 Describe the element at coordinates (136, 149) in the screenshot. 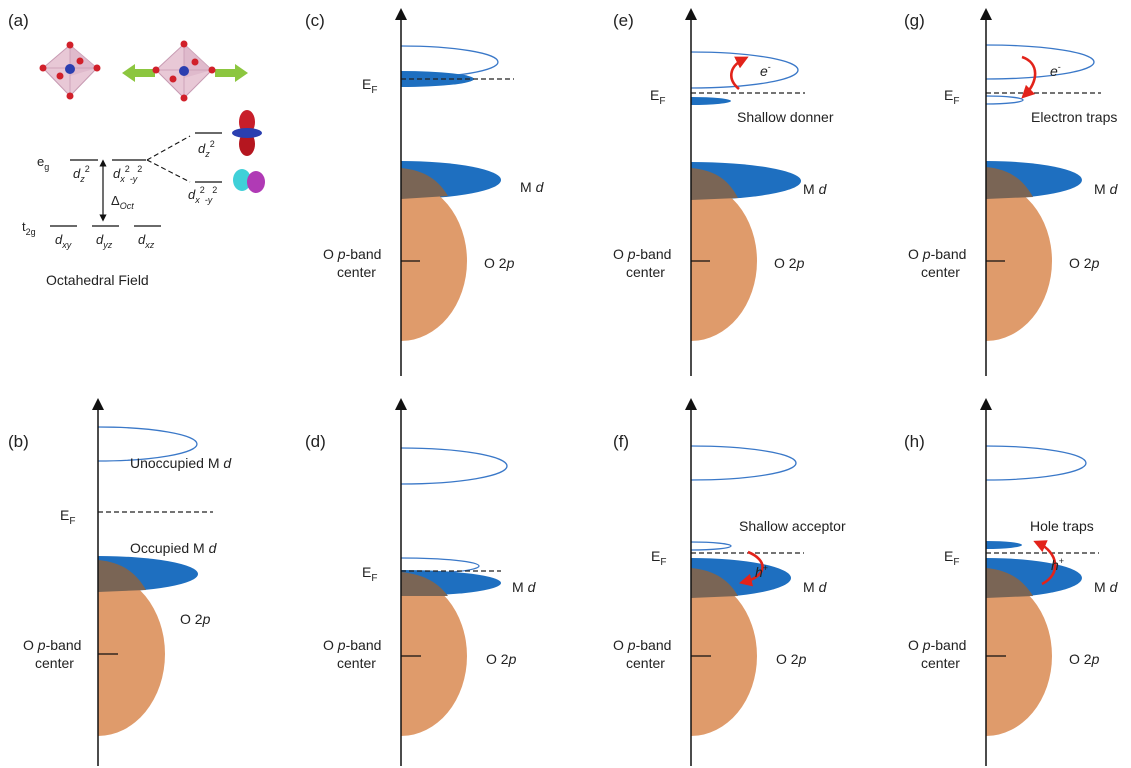

I see `panel-a: (a)` at that location.